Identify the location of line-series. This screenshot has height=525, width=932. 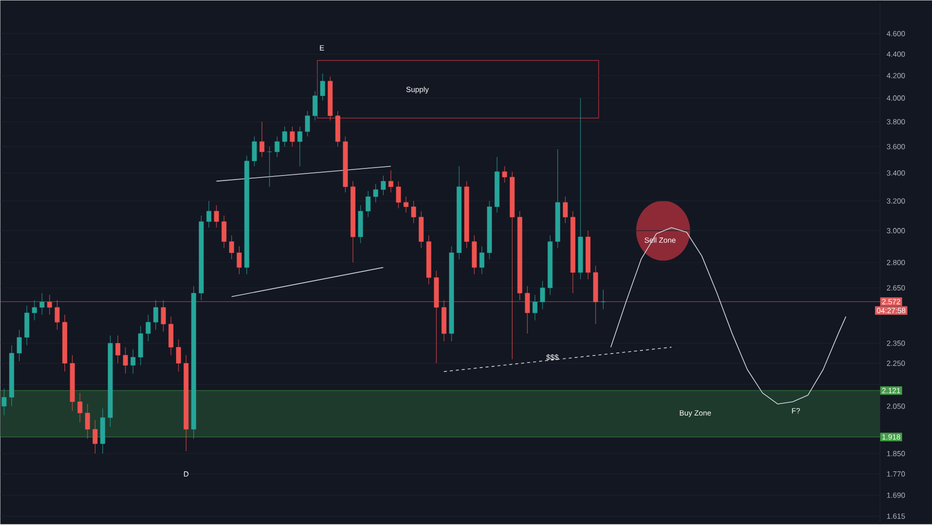
(728, 316).